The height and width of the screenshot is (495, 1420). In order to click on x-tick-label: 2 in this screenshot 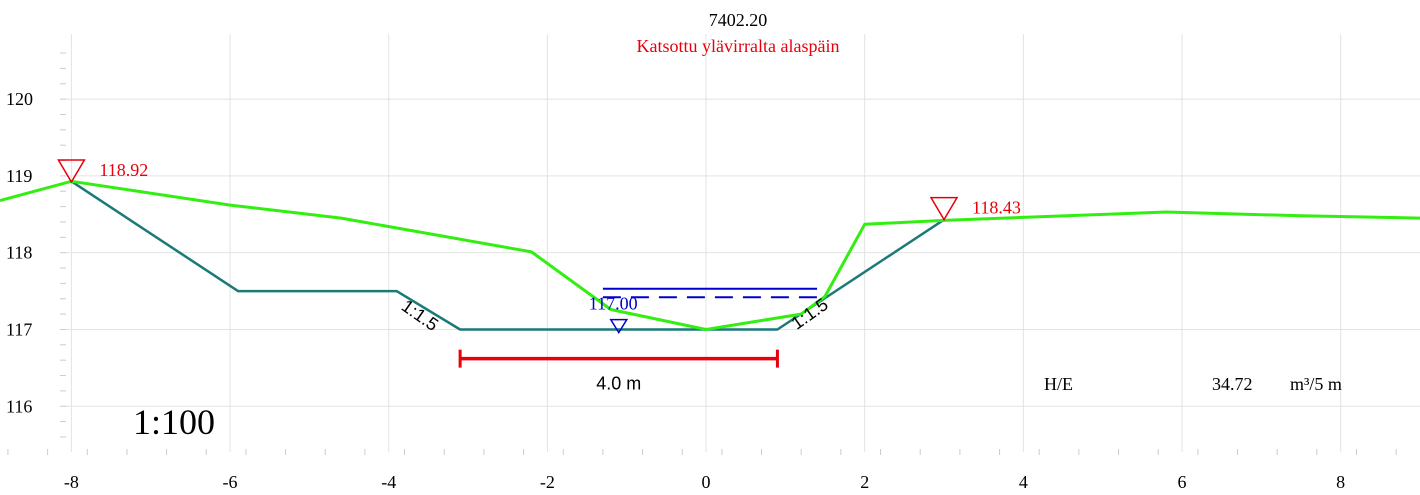, I will do `click(864, 482)`.